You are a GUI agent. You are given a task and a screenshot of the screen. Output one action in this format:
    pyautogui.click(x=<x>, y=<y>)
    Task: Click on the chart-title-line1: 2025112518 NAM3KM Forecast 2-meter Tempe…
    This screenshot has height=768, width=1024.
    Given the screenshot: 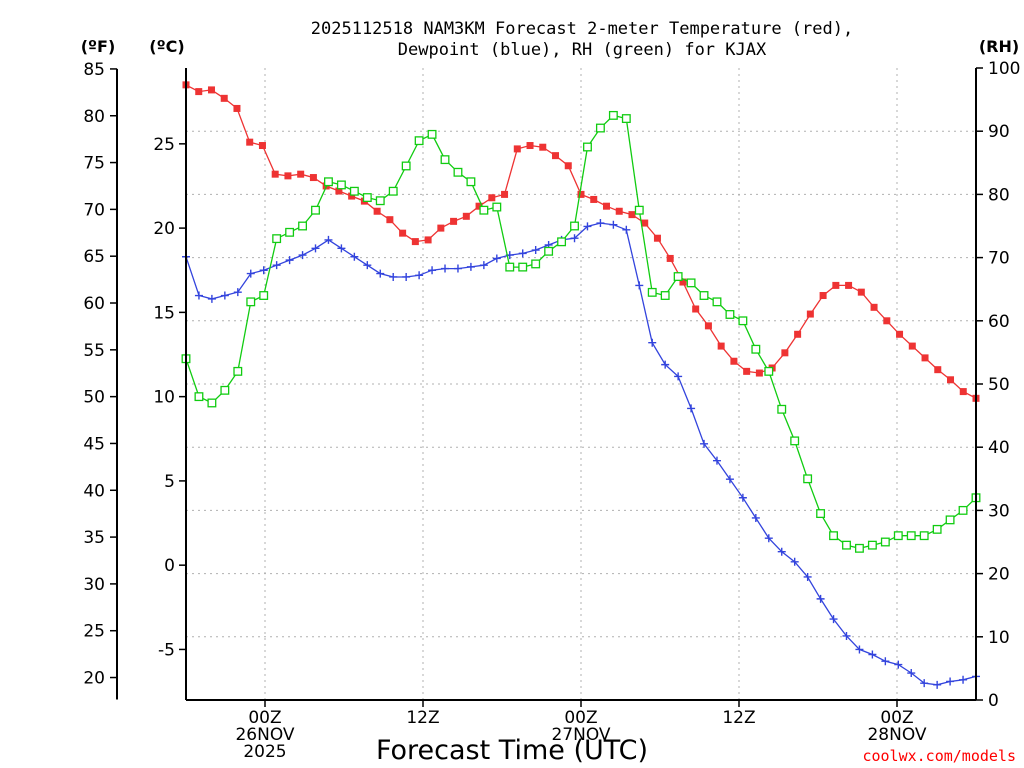 What is the action you would take?
    pyautogui.click(x=582, y=29)
    